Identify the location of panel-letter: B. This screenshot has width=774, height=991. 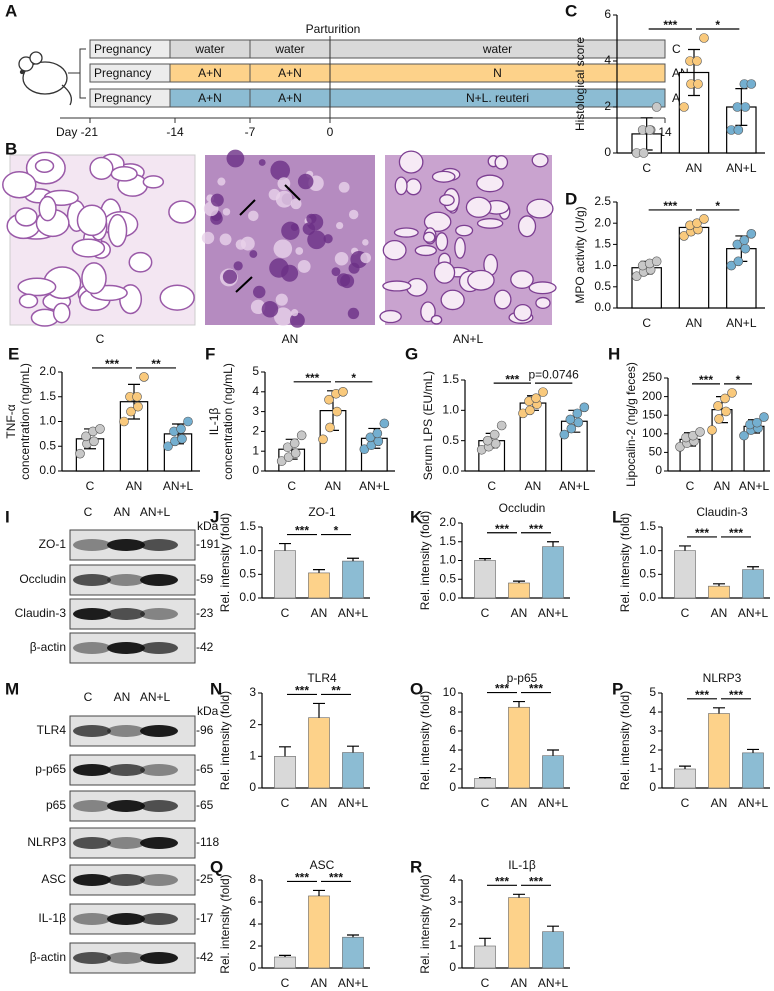
(11, 148).